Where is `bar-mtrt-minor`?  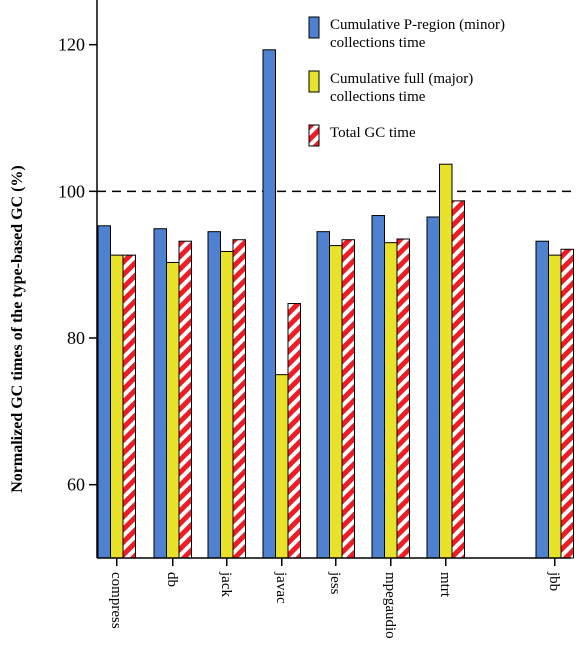 bar-mtrt-minor is located at coordinates (433, 387).